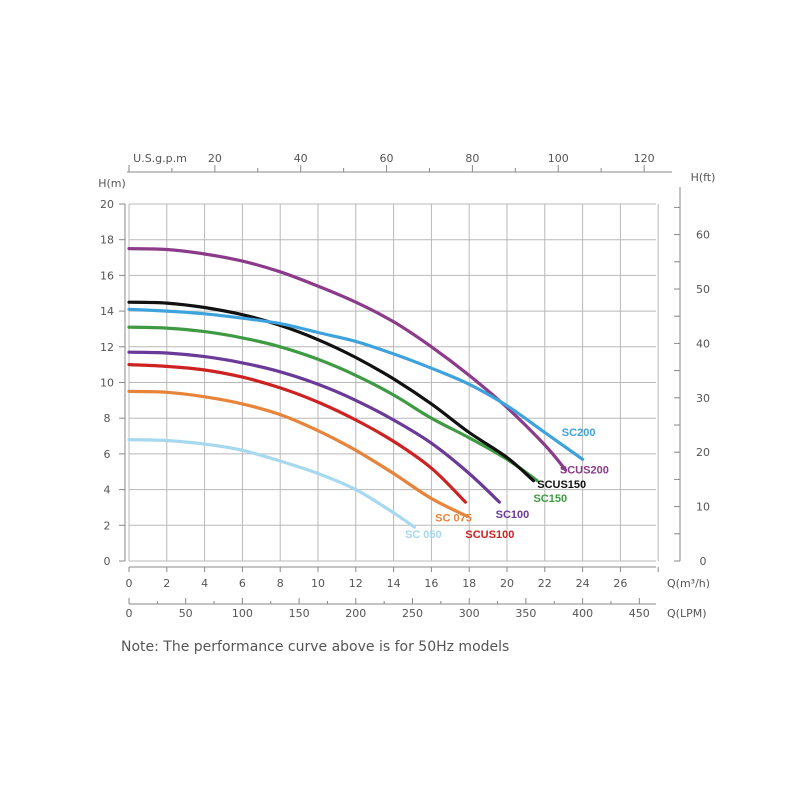 The height and width of the screenshot is (800, 800). Describe the element at coordinates (412, 613) in the screenshot. I see `lpm-tick-label: 250` at that location.